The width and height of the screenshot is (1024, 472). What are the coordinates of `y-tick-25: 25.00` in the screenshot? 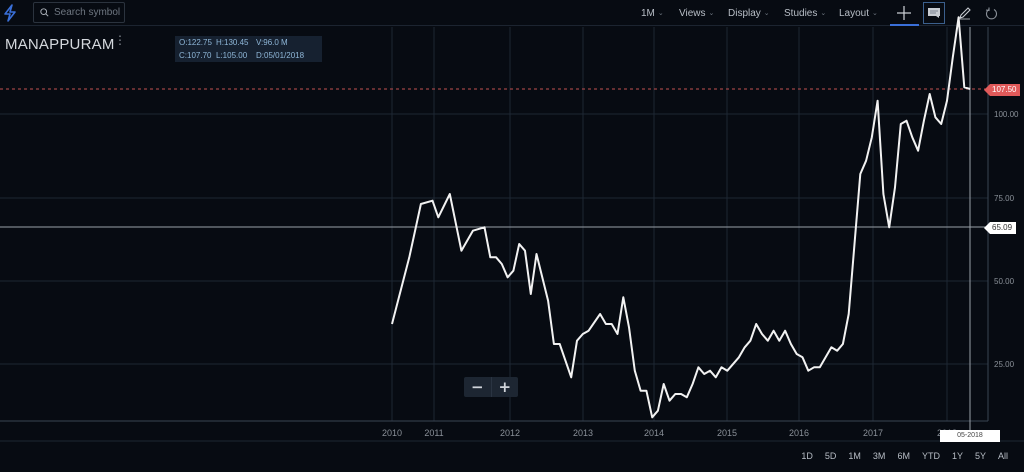 It's located at (1004, 364).